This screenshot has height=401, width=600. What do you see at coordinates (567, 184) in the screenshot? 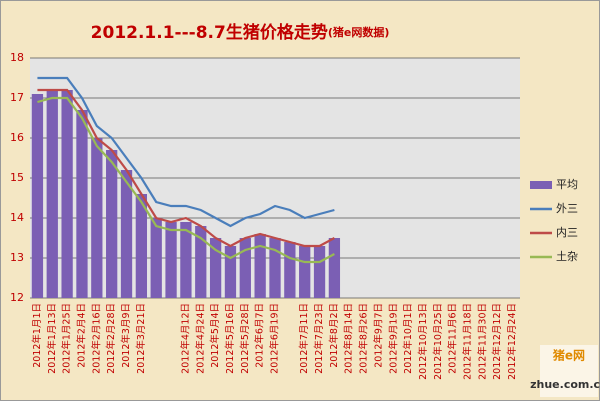
I see `legend-label: 平均` at bounding box center [567, 184].